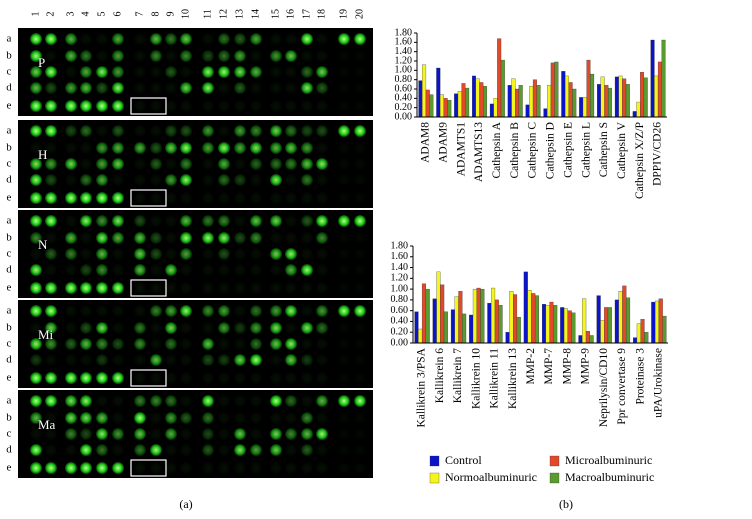 The height and width of the screenshot is (519, 752). I want to click on column-number: 10, so click(185, 14).